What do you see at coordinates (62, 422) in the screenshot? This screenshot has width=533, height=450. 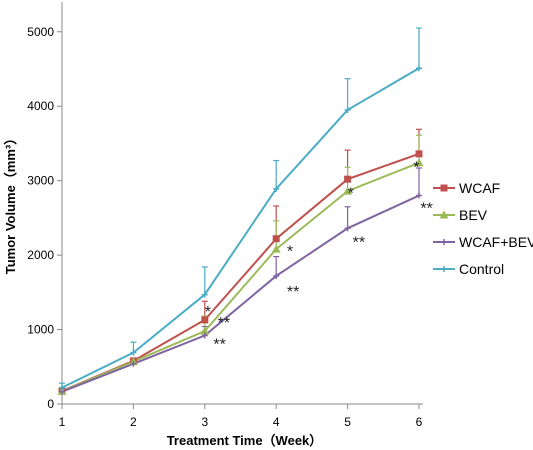 I see `x-tick-label: 1` at bounding box center [62, 422].